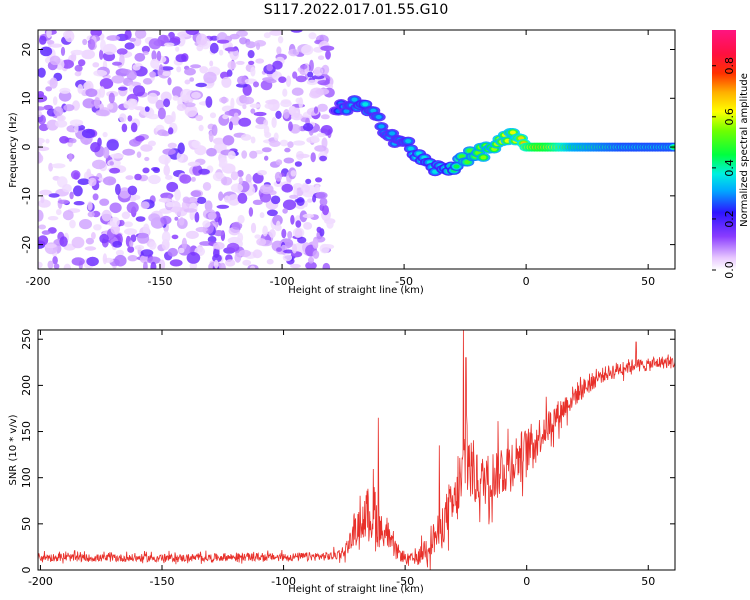 Image resolution: width=750 pixels, height=600 pixels. I want to click on colorbar-tick-label: 0.6, so click(729, 117).